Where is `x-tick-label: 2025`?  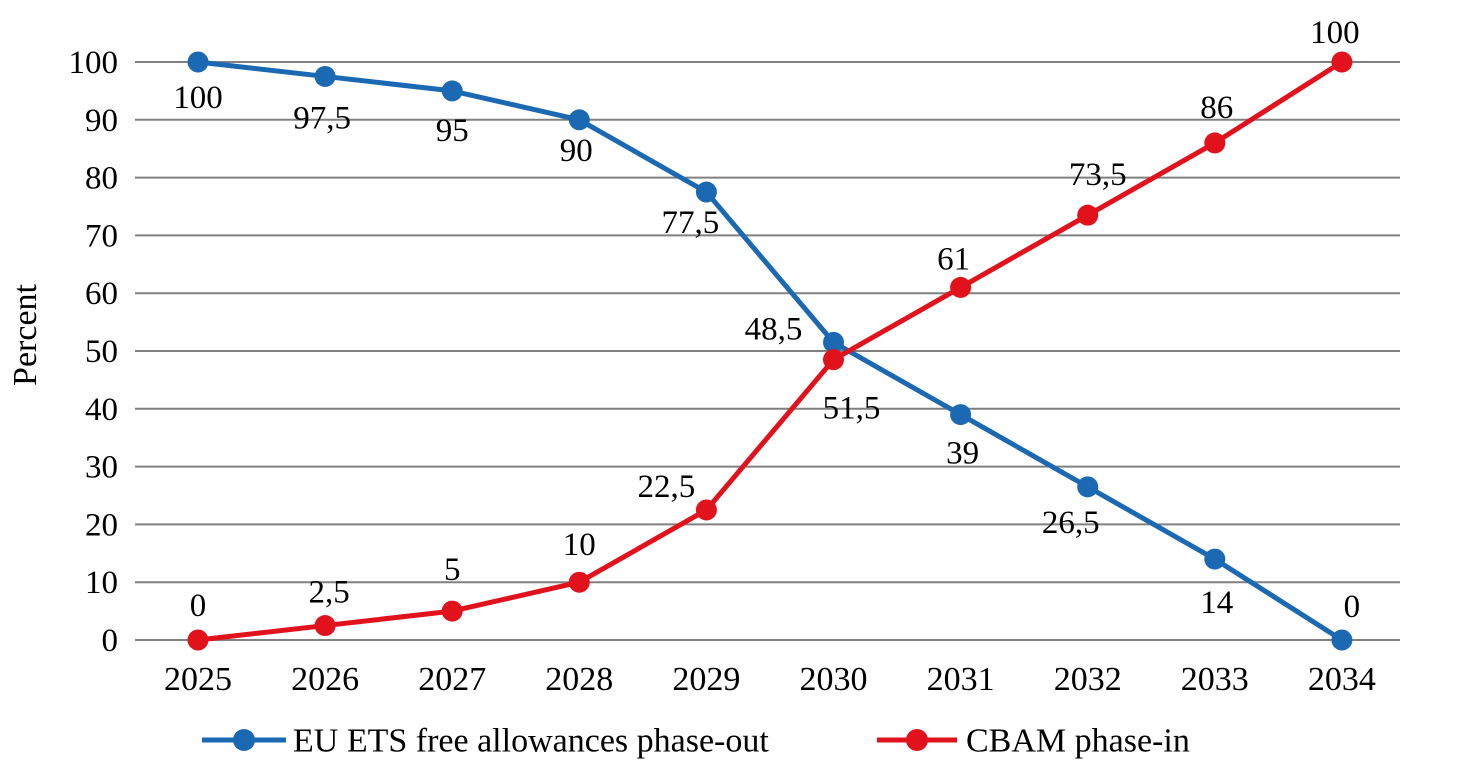 x-tick-label: 2025 is located at coordinates (198, 679).